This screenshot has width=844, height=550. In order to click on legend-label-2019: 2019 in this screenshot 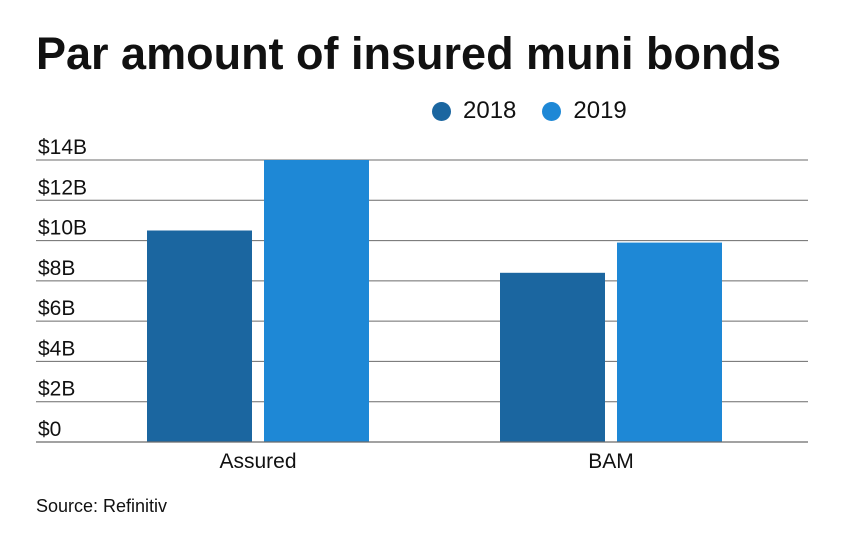, I will do `click(600, 110)`.